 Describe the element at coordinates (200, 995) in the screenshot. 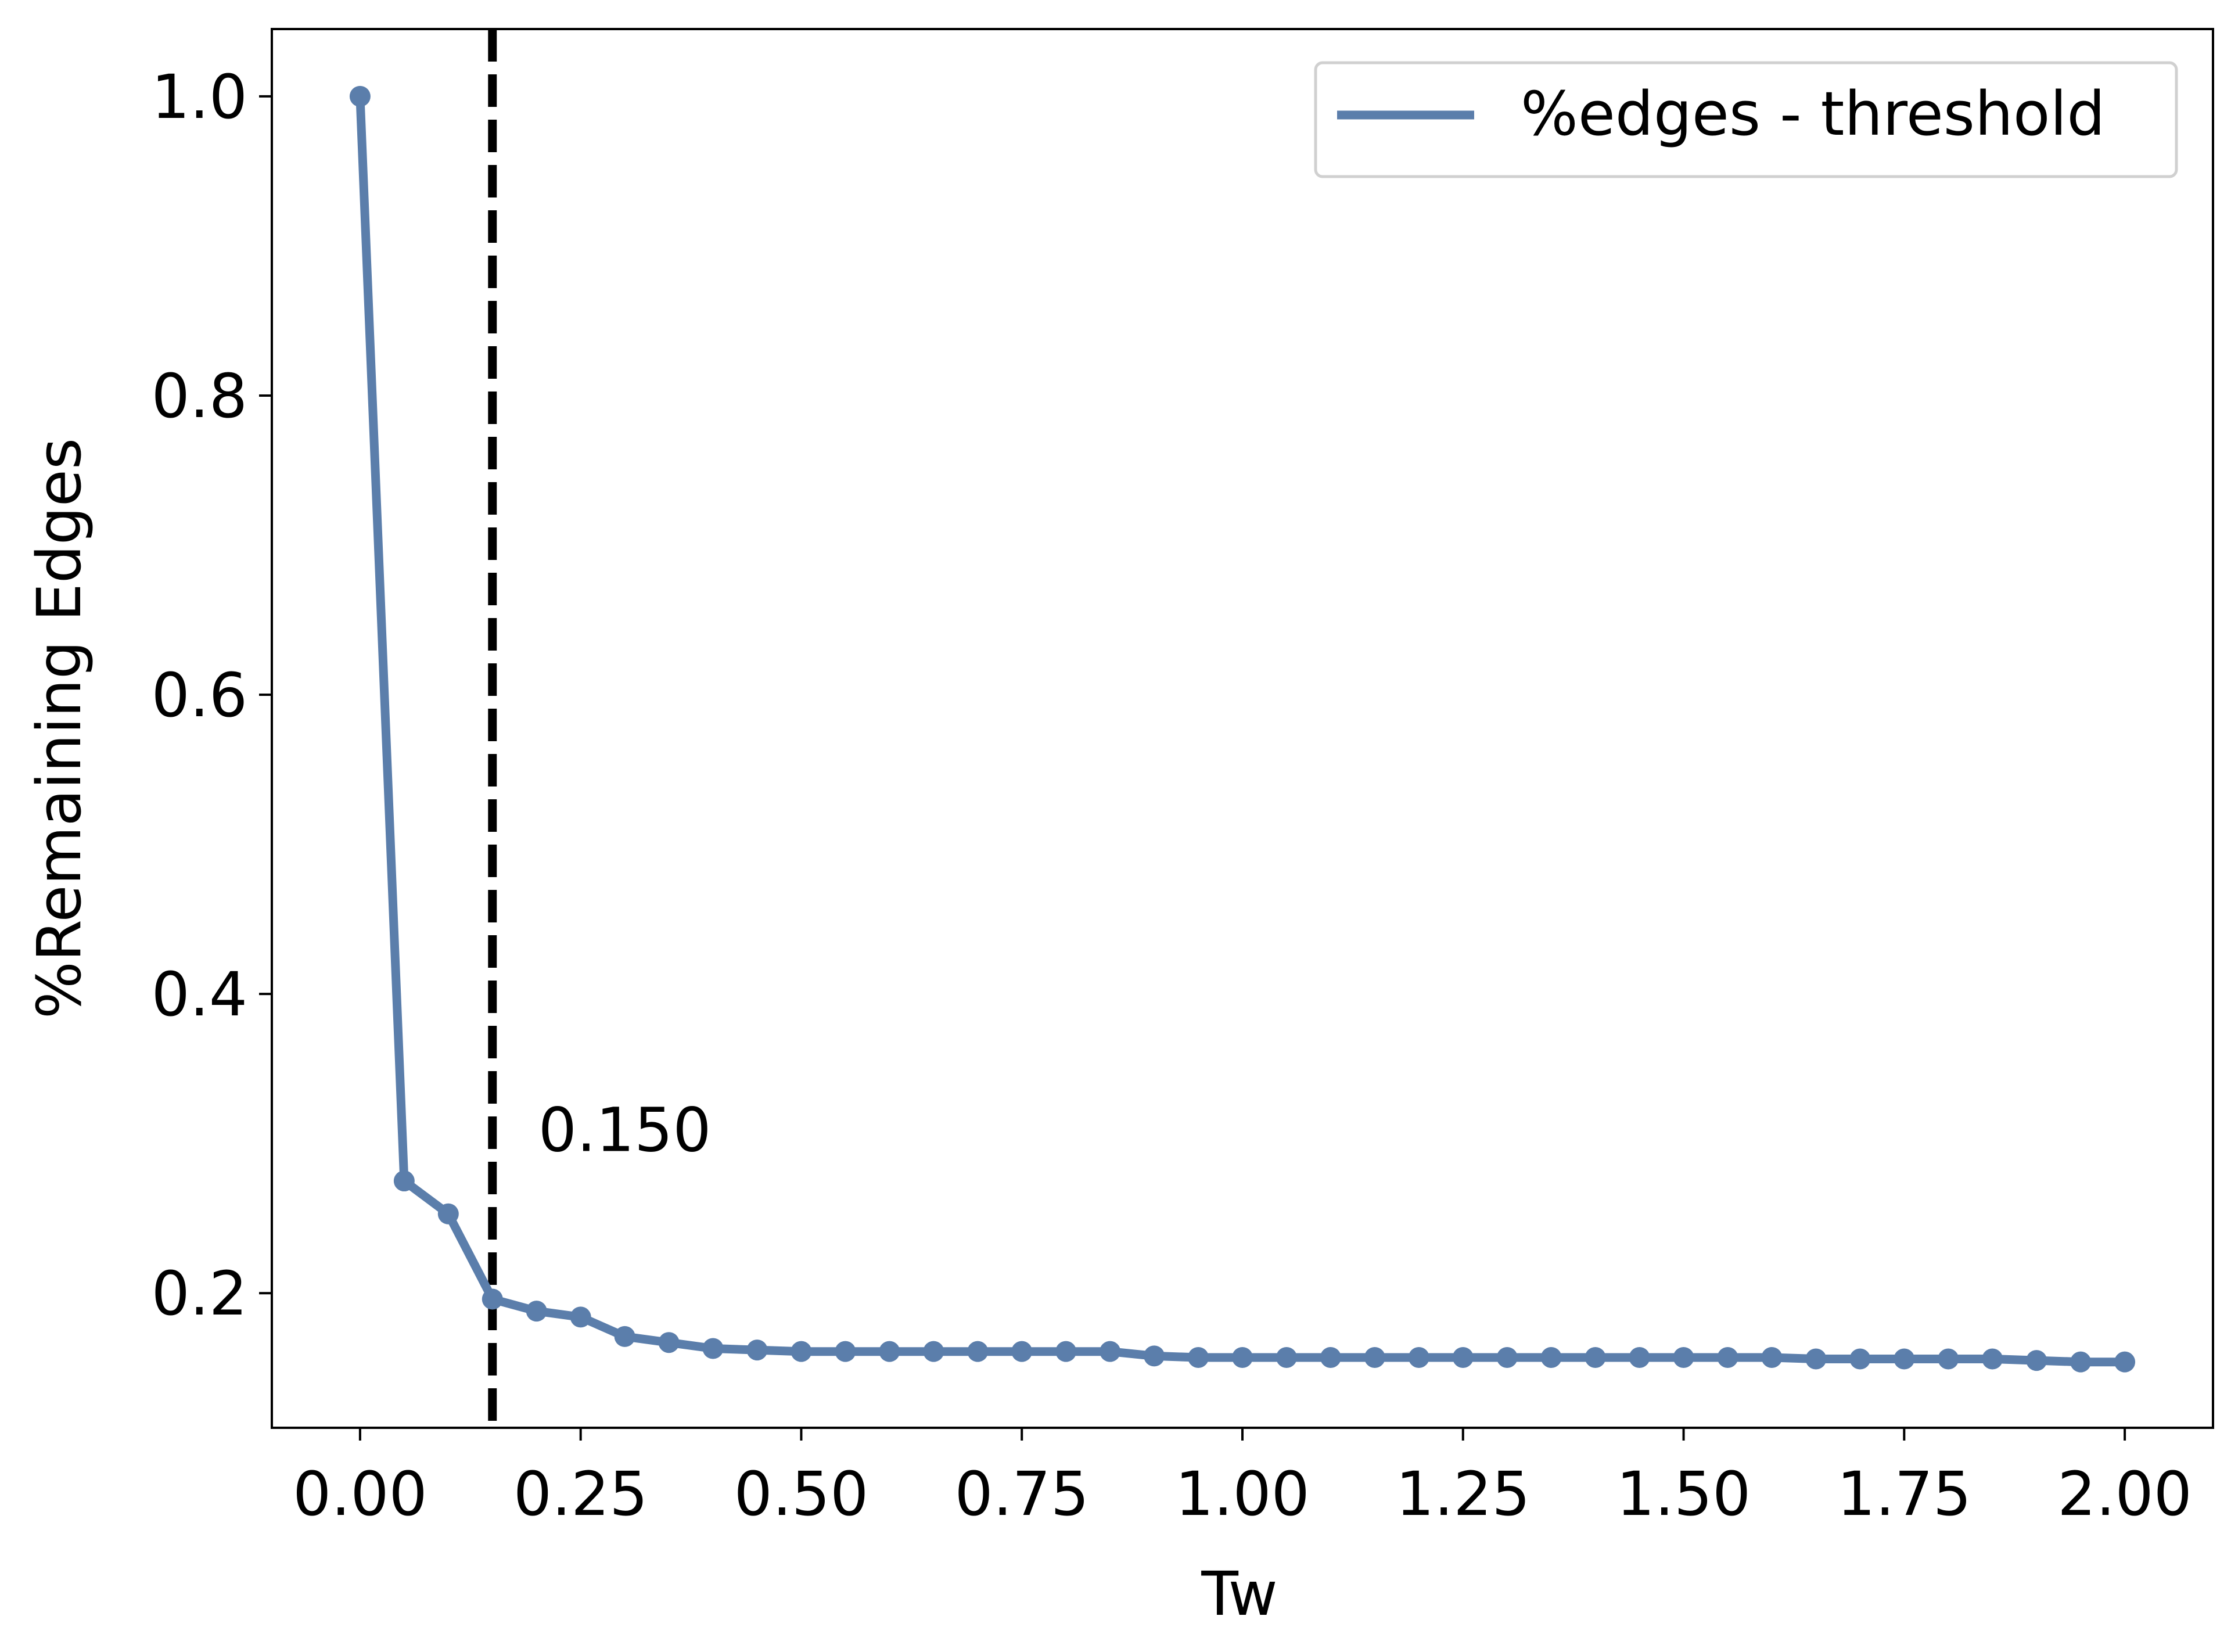

I see `y-tick-label: 0.4` at that location.